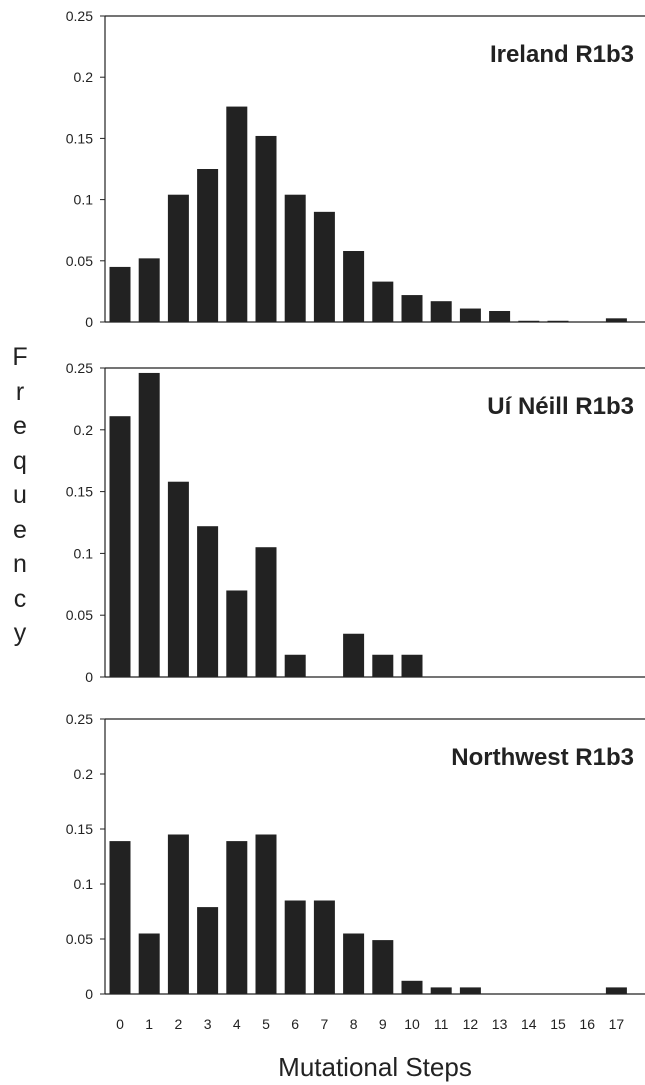 The image size is (645, 1085). What do you see at coordinates (383, 1024) in the screenshot?
I see `x-tick-label: 9` at bounding box center [383, 1024].